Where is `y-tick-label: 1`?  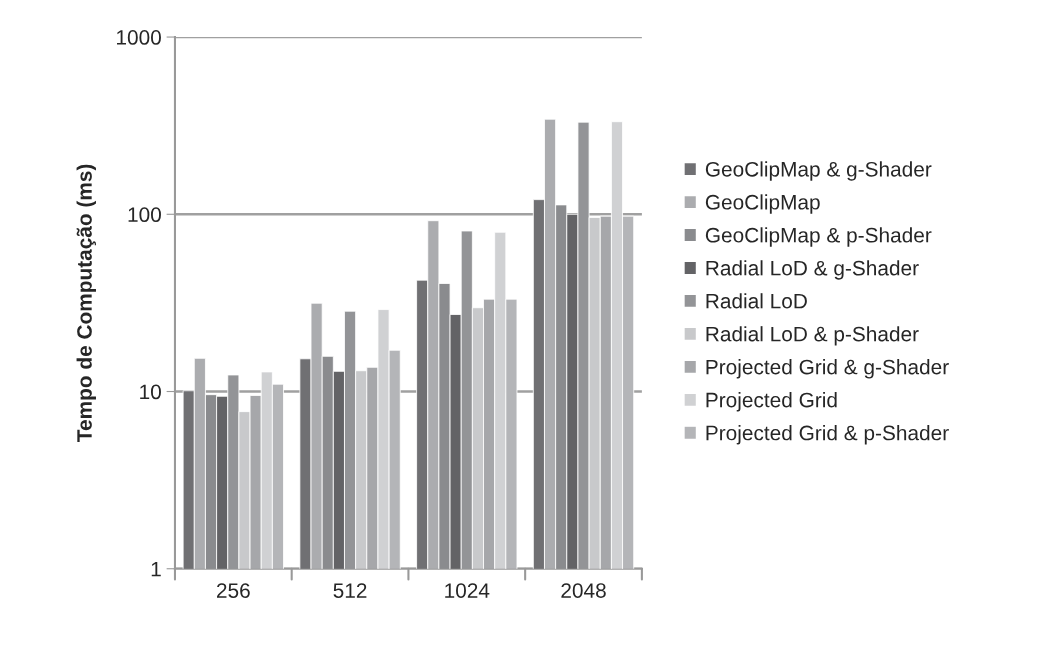 y-tick-label: 1 is located at coordinates (156, 569).